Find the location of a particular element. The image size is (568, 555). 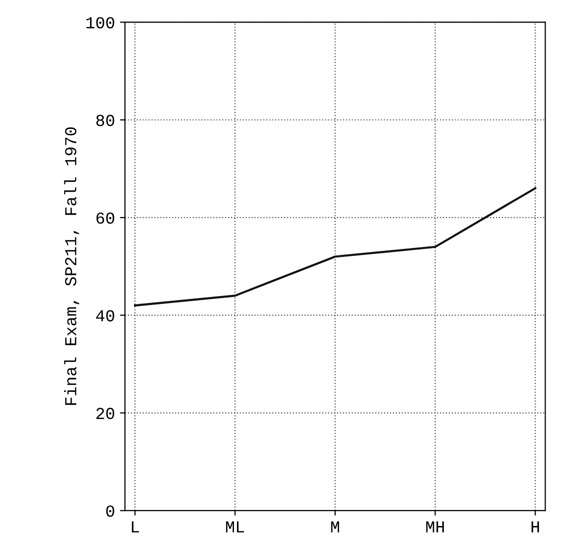

x-tick-label: L is located at coordinates (135, 526).